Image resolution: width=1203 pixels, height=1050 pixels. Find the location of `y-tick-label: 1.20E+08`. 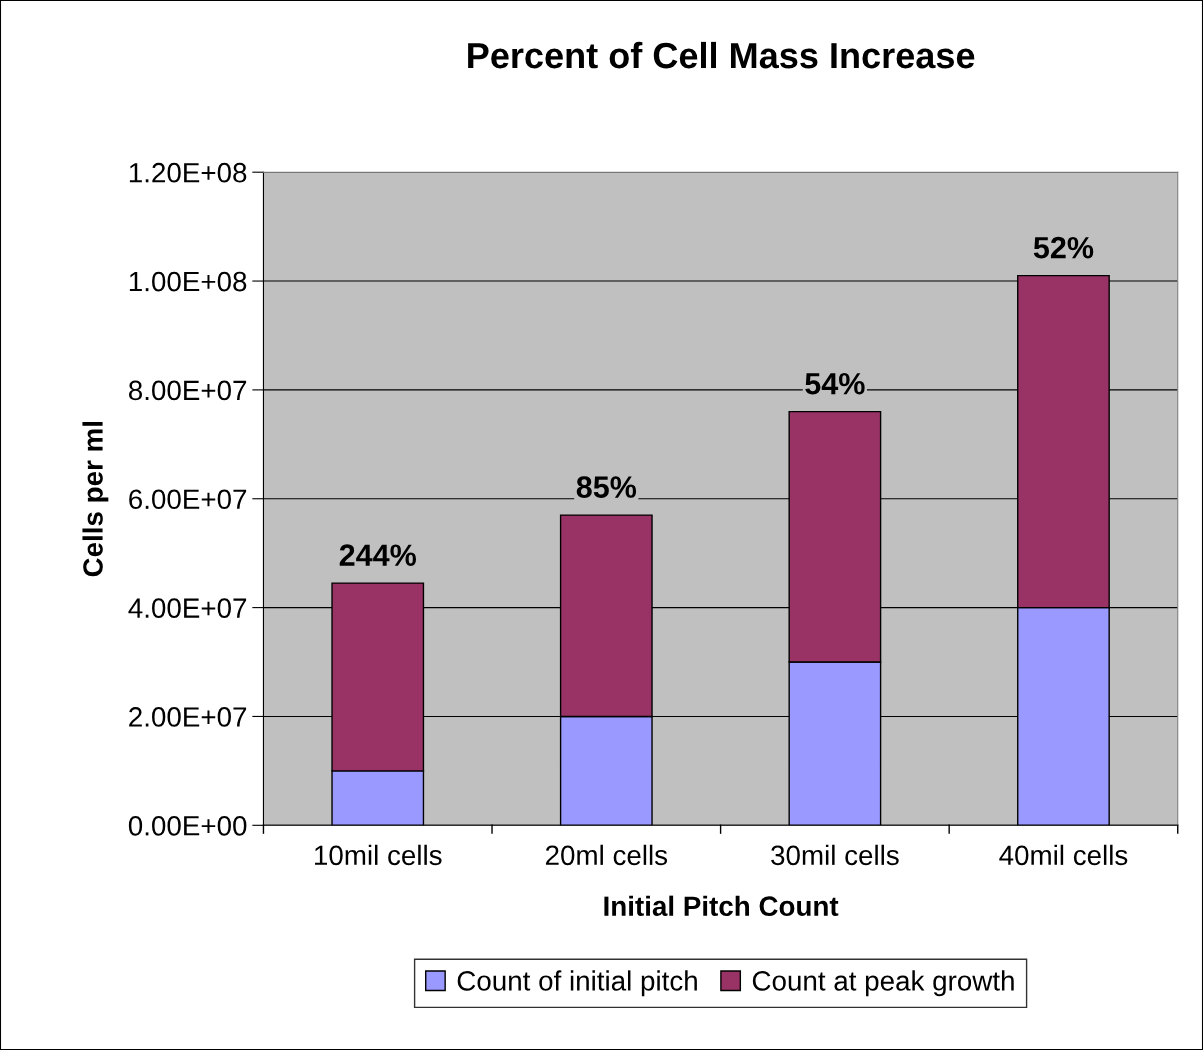

y-tick-label: 1.20E+08 is located at coordinates (188, 172).